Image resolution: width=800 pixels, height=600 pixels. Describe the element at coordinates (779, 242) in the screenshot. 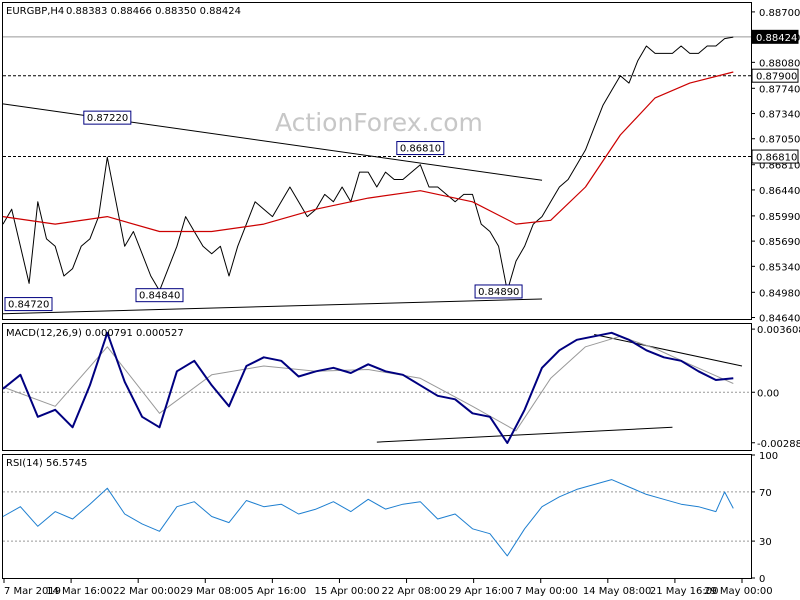

I see `price-axis-label: 0.85690` at that location.